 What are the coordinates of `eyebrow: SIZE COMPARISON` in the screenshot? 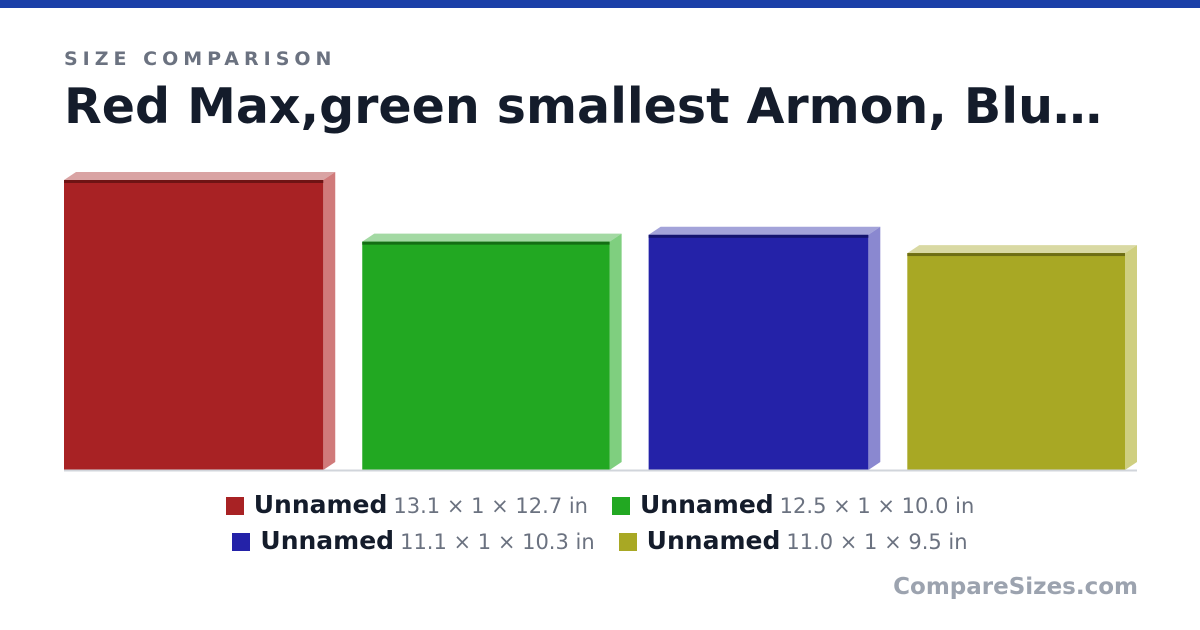 It's located at (200, 59).